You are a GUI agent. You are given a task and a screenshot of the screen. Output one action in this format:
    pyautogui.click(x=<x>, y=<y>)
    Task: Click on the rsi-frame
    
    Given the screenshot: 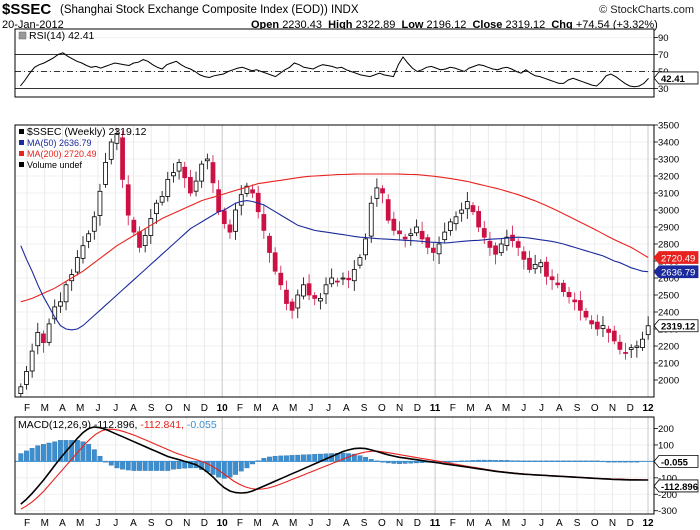 What is the action you would take?
    pyautogui.click(x=334, y=63)
    